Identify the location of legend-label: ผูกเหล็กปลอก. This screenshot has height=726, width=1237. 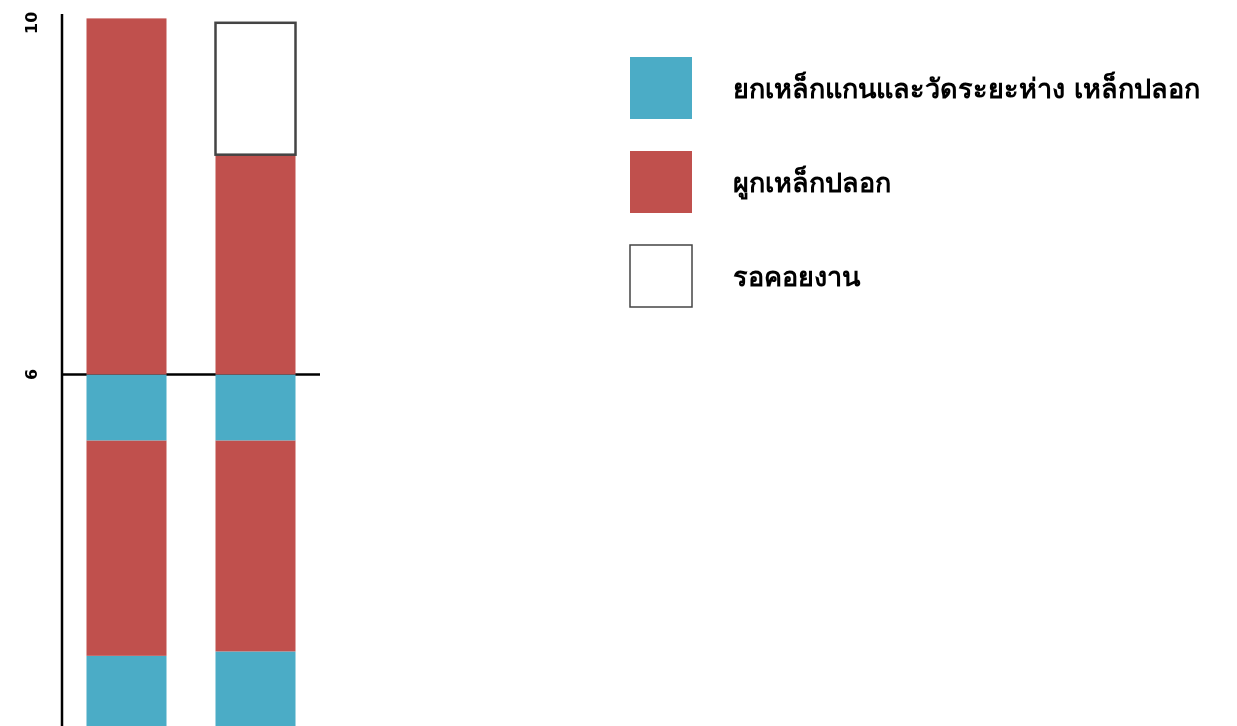
(812, 182).